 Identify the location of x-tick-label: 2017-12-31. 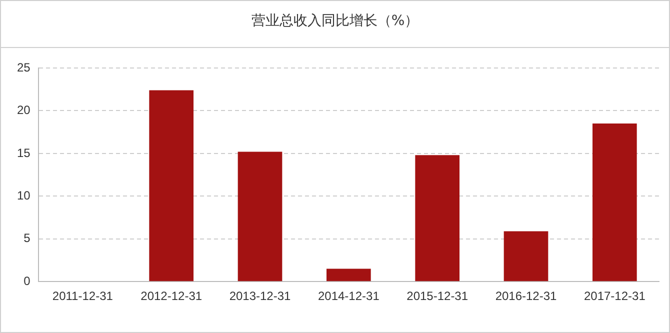
(615, 296).